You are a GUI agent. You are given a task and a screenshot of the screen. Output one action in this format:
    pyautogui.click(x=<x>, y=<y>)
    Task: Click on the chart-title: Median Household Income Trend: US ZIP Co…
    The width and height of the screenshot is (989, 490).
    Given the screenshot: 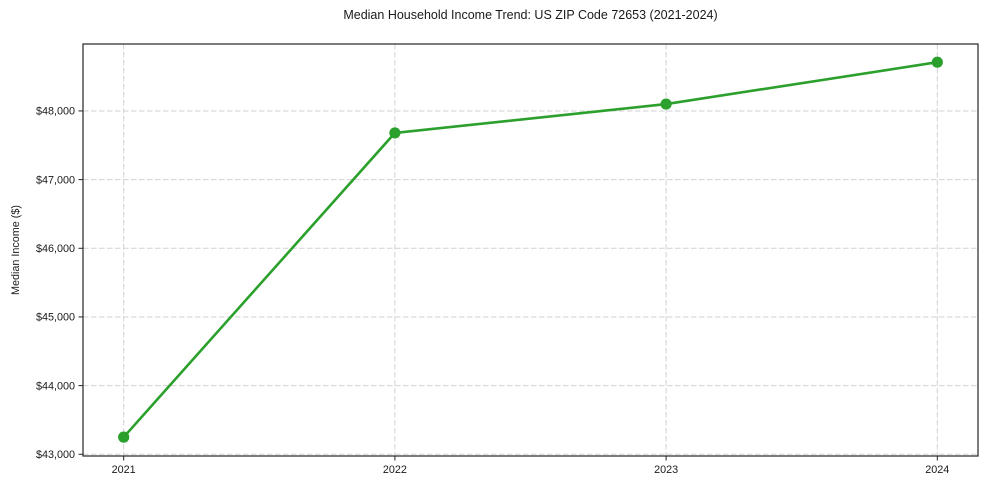 What is the action you would take?
    pyautogui.click(x=530, y=15)
    